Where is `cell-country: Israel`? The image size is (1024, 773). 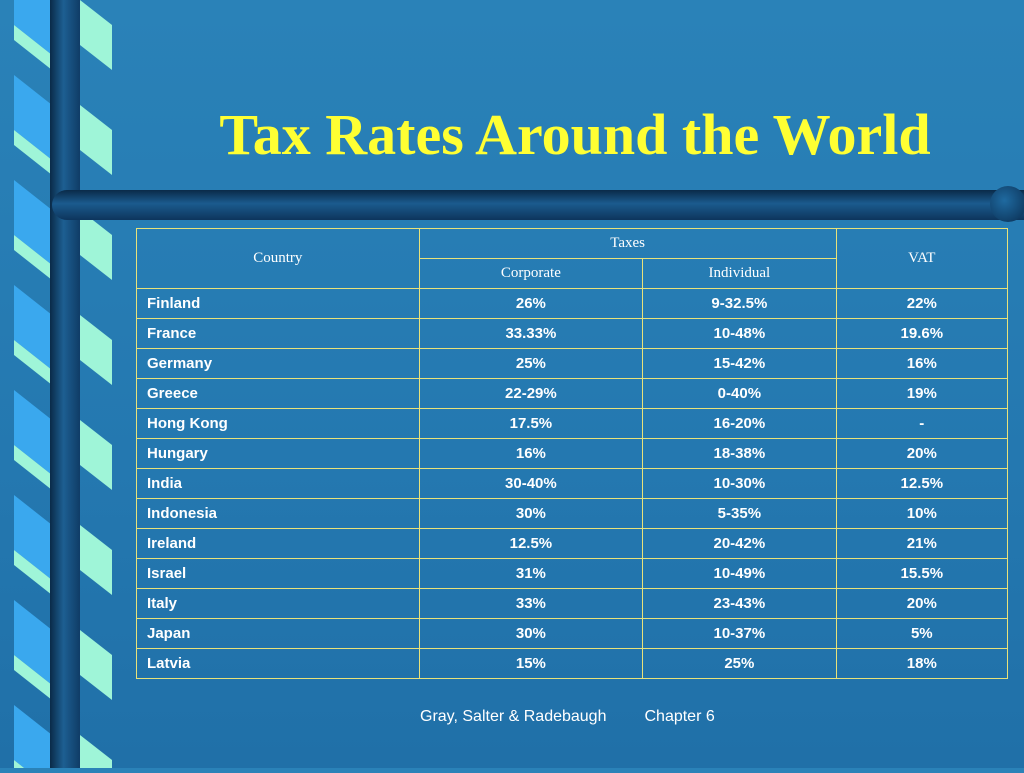 cell-country: Israel is located at coordinates (278, 573).